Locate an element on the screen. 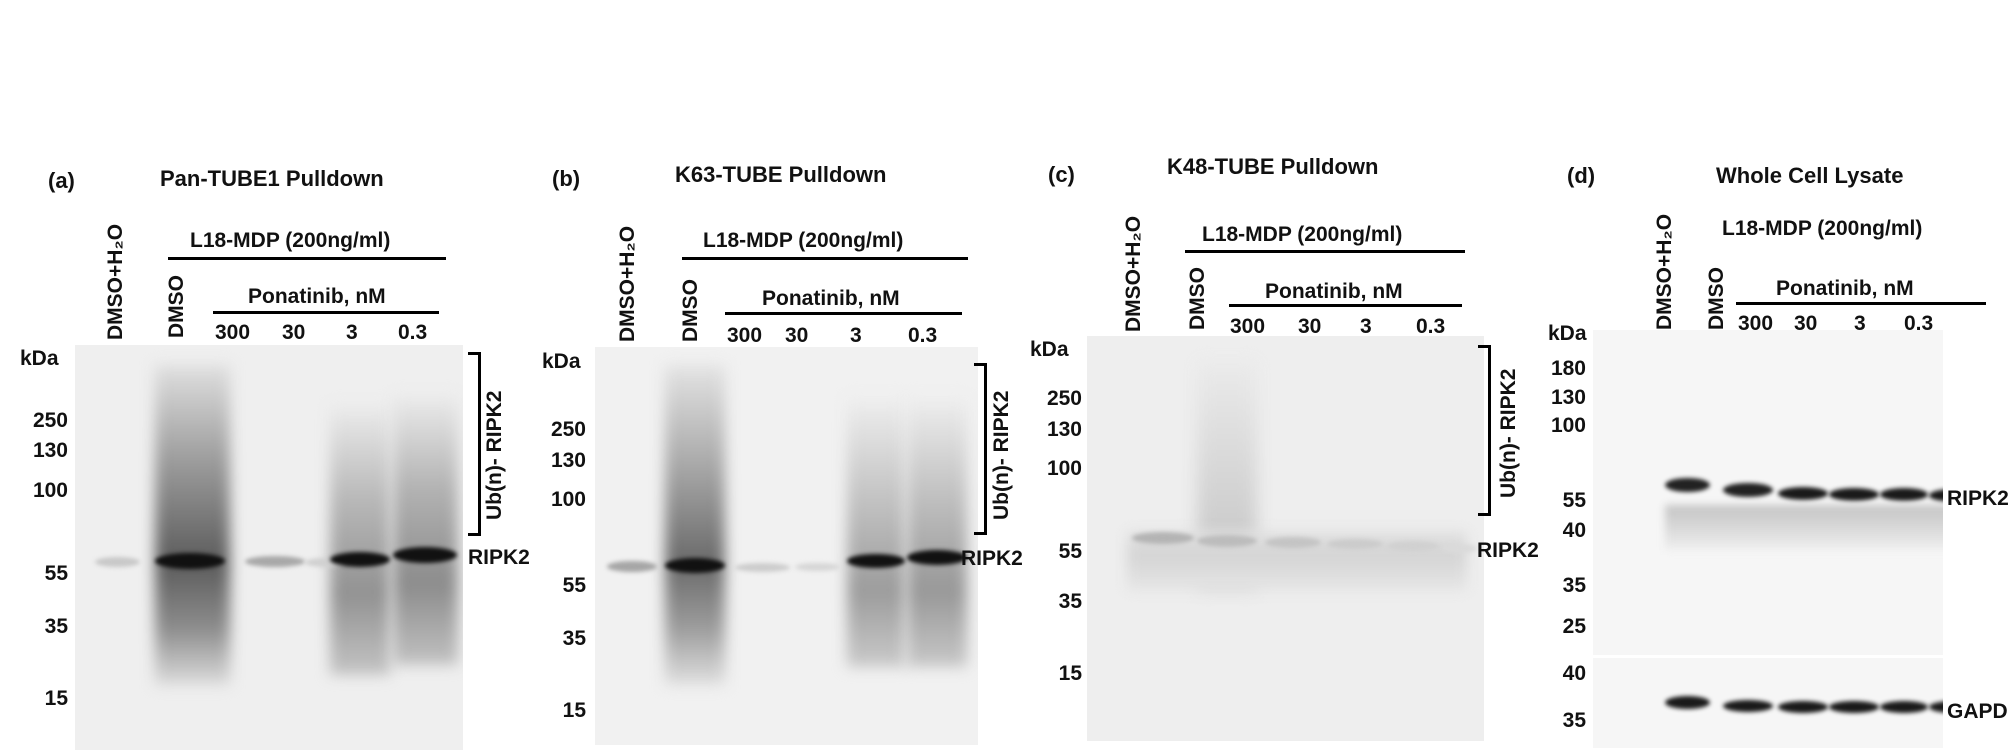 The image size is (2008, 754). panel-title: K63-TUBE Pulldown is located at coordinates (781, 174).